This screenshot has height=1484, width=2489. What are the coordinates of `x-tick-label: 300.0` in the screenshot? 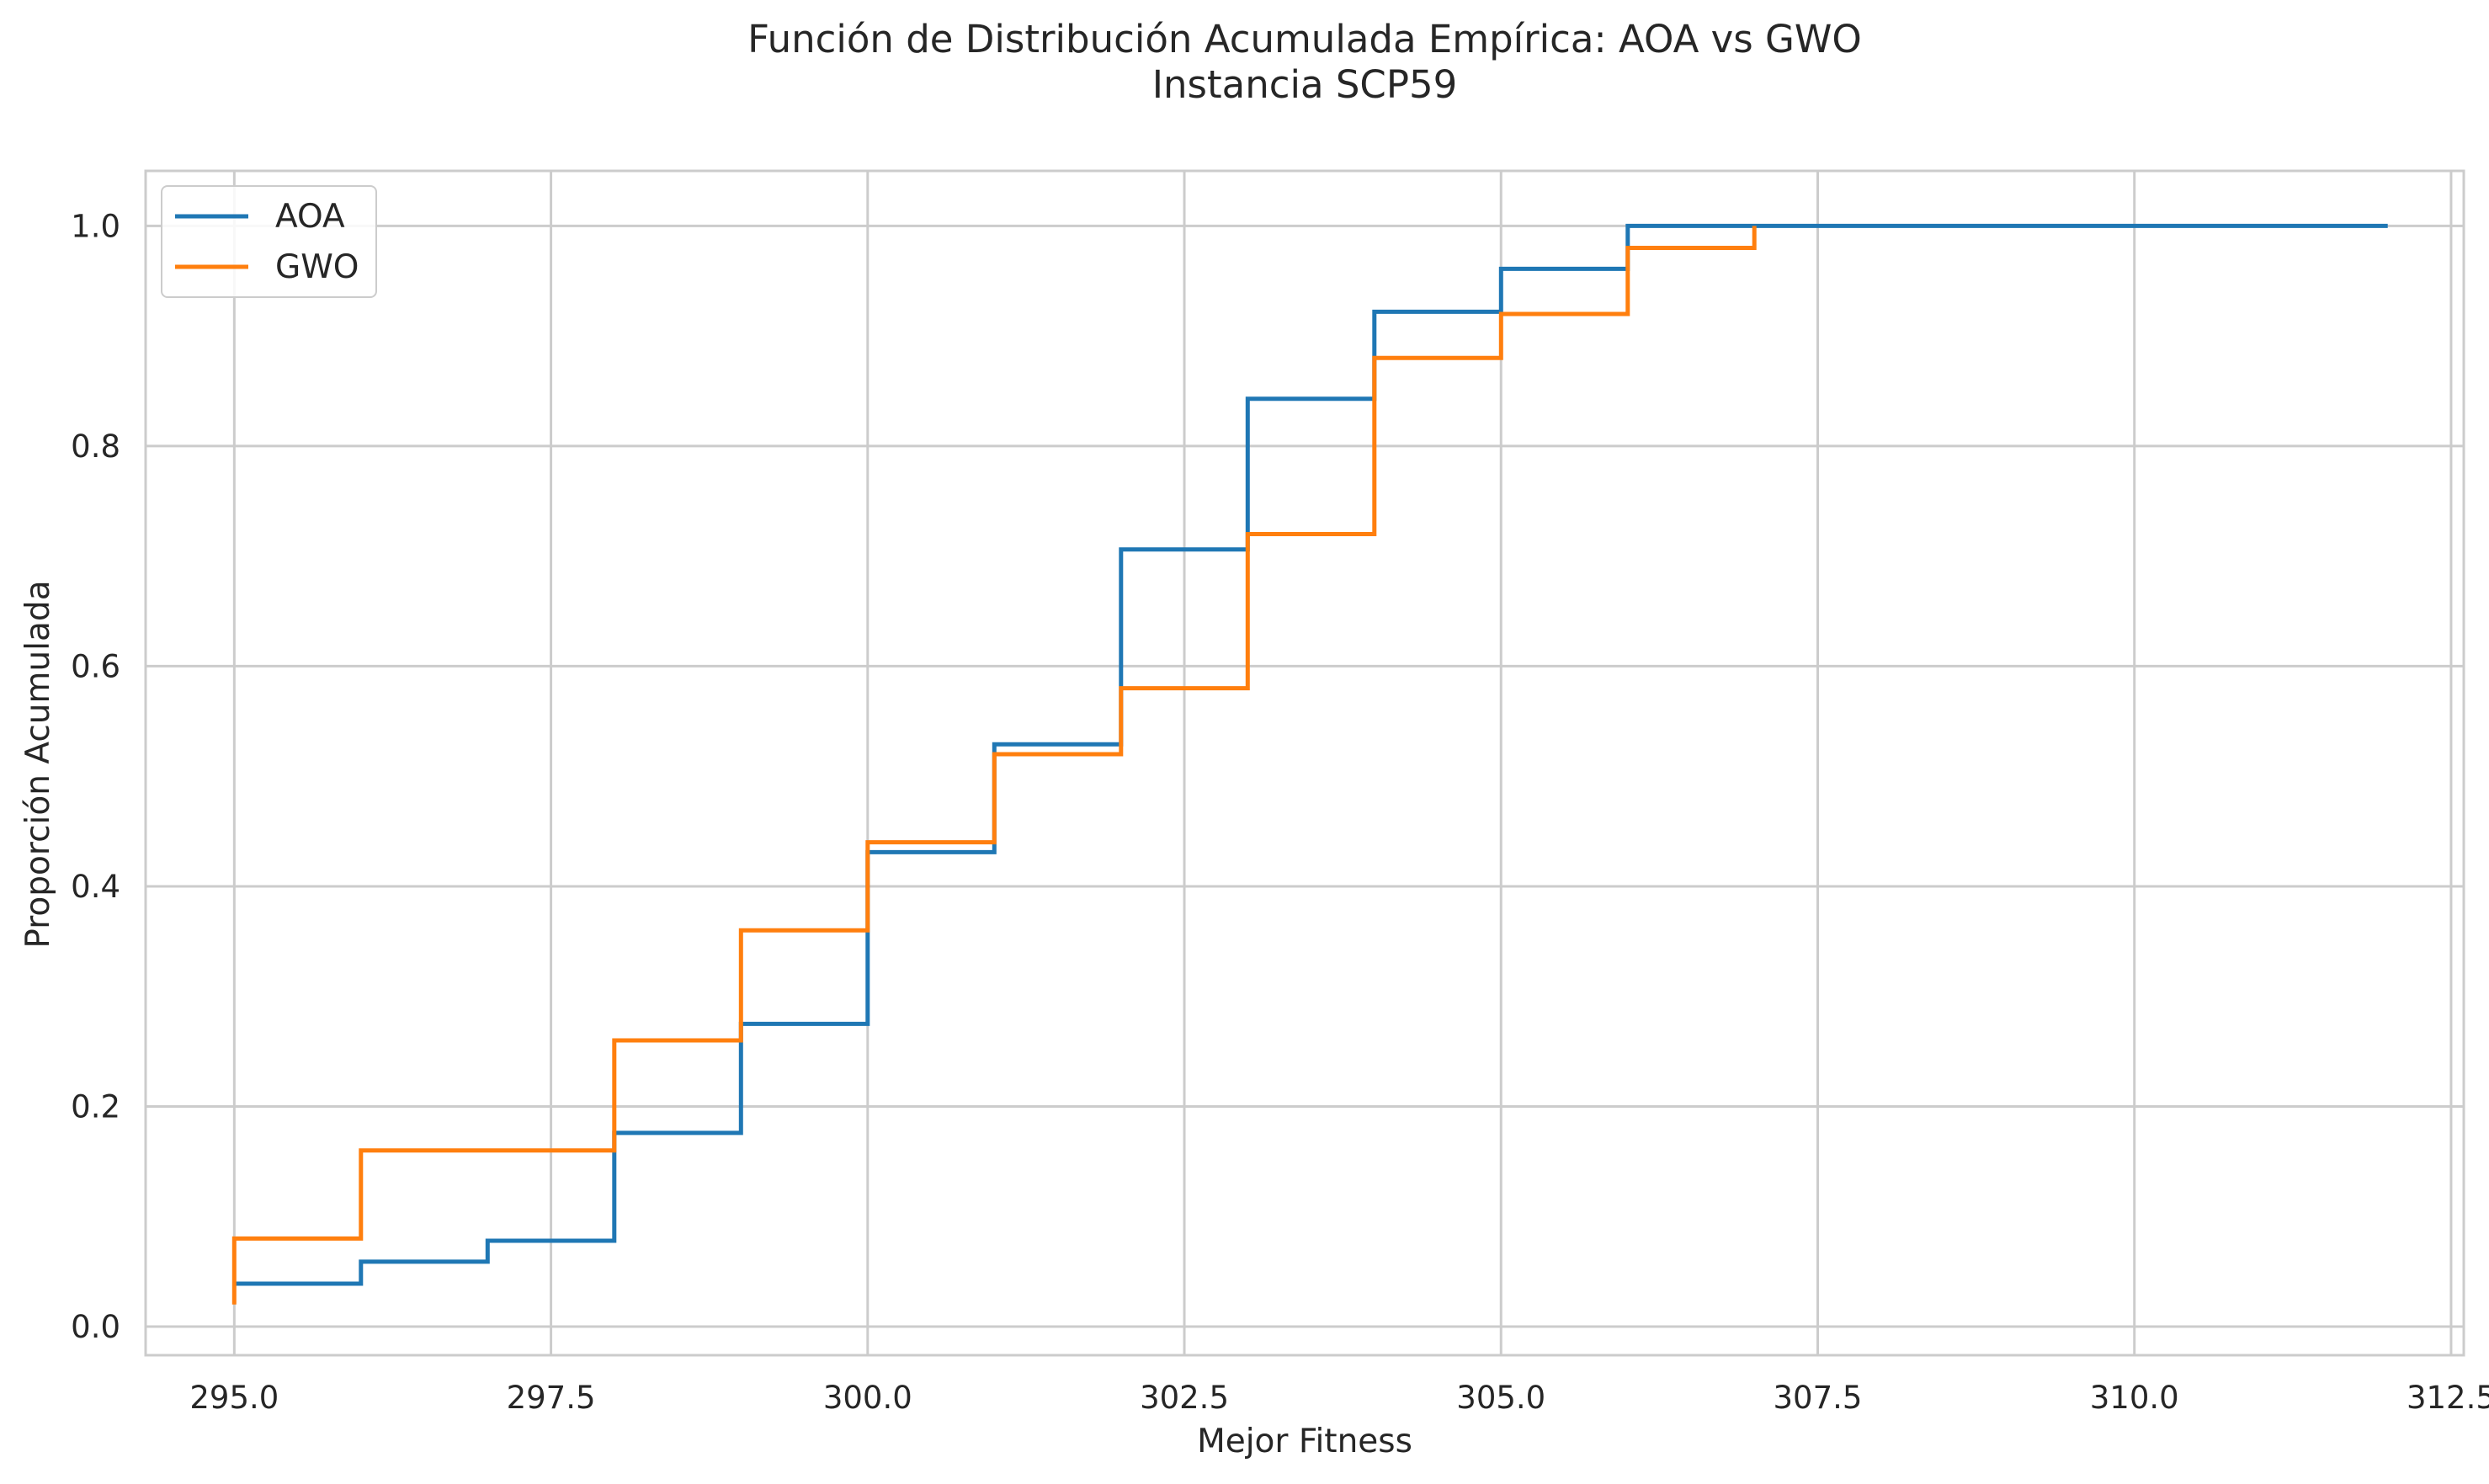 It's located at (867, 1398).